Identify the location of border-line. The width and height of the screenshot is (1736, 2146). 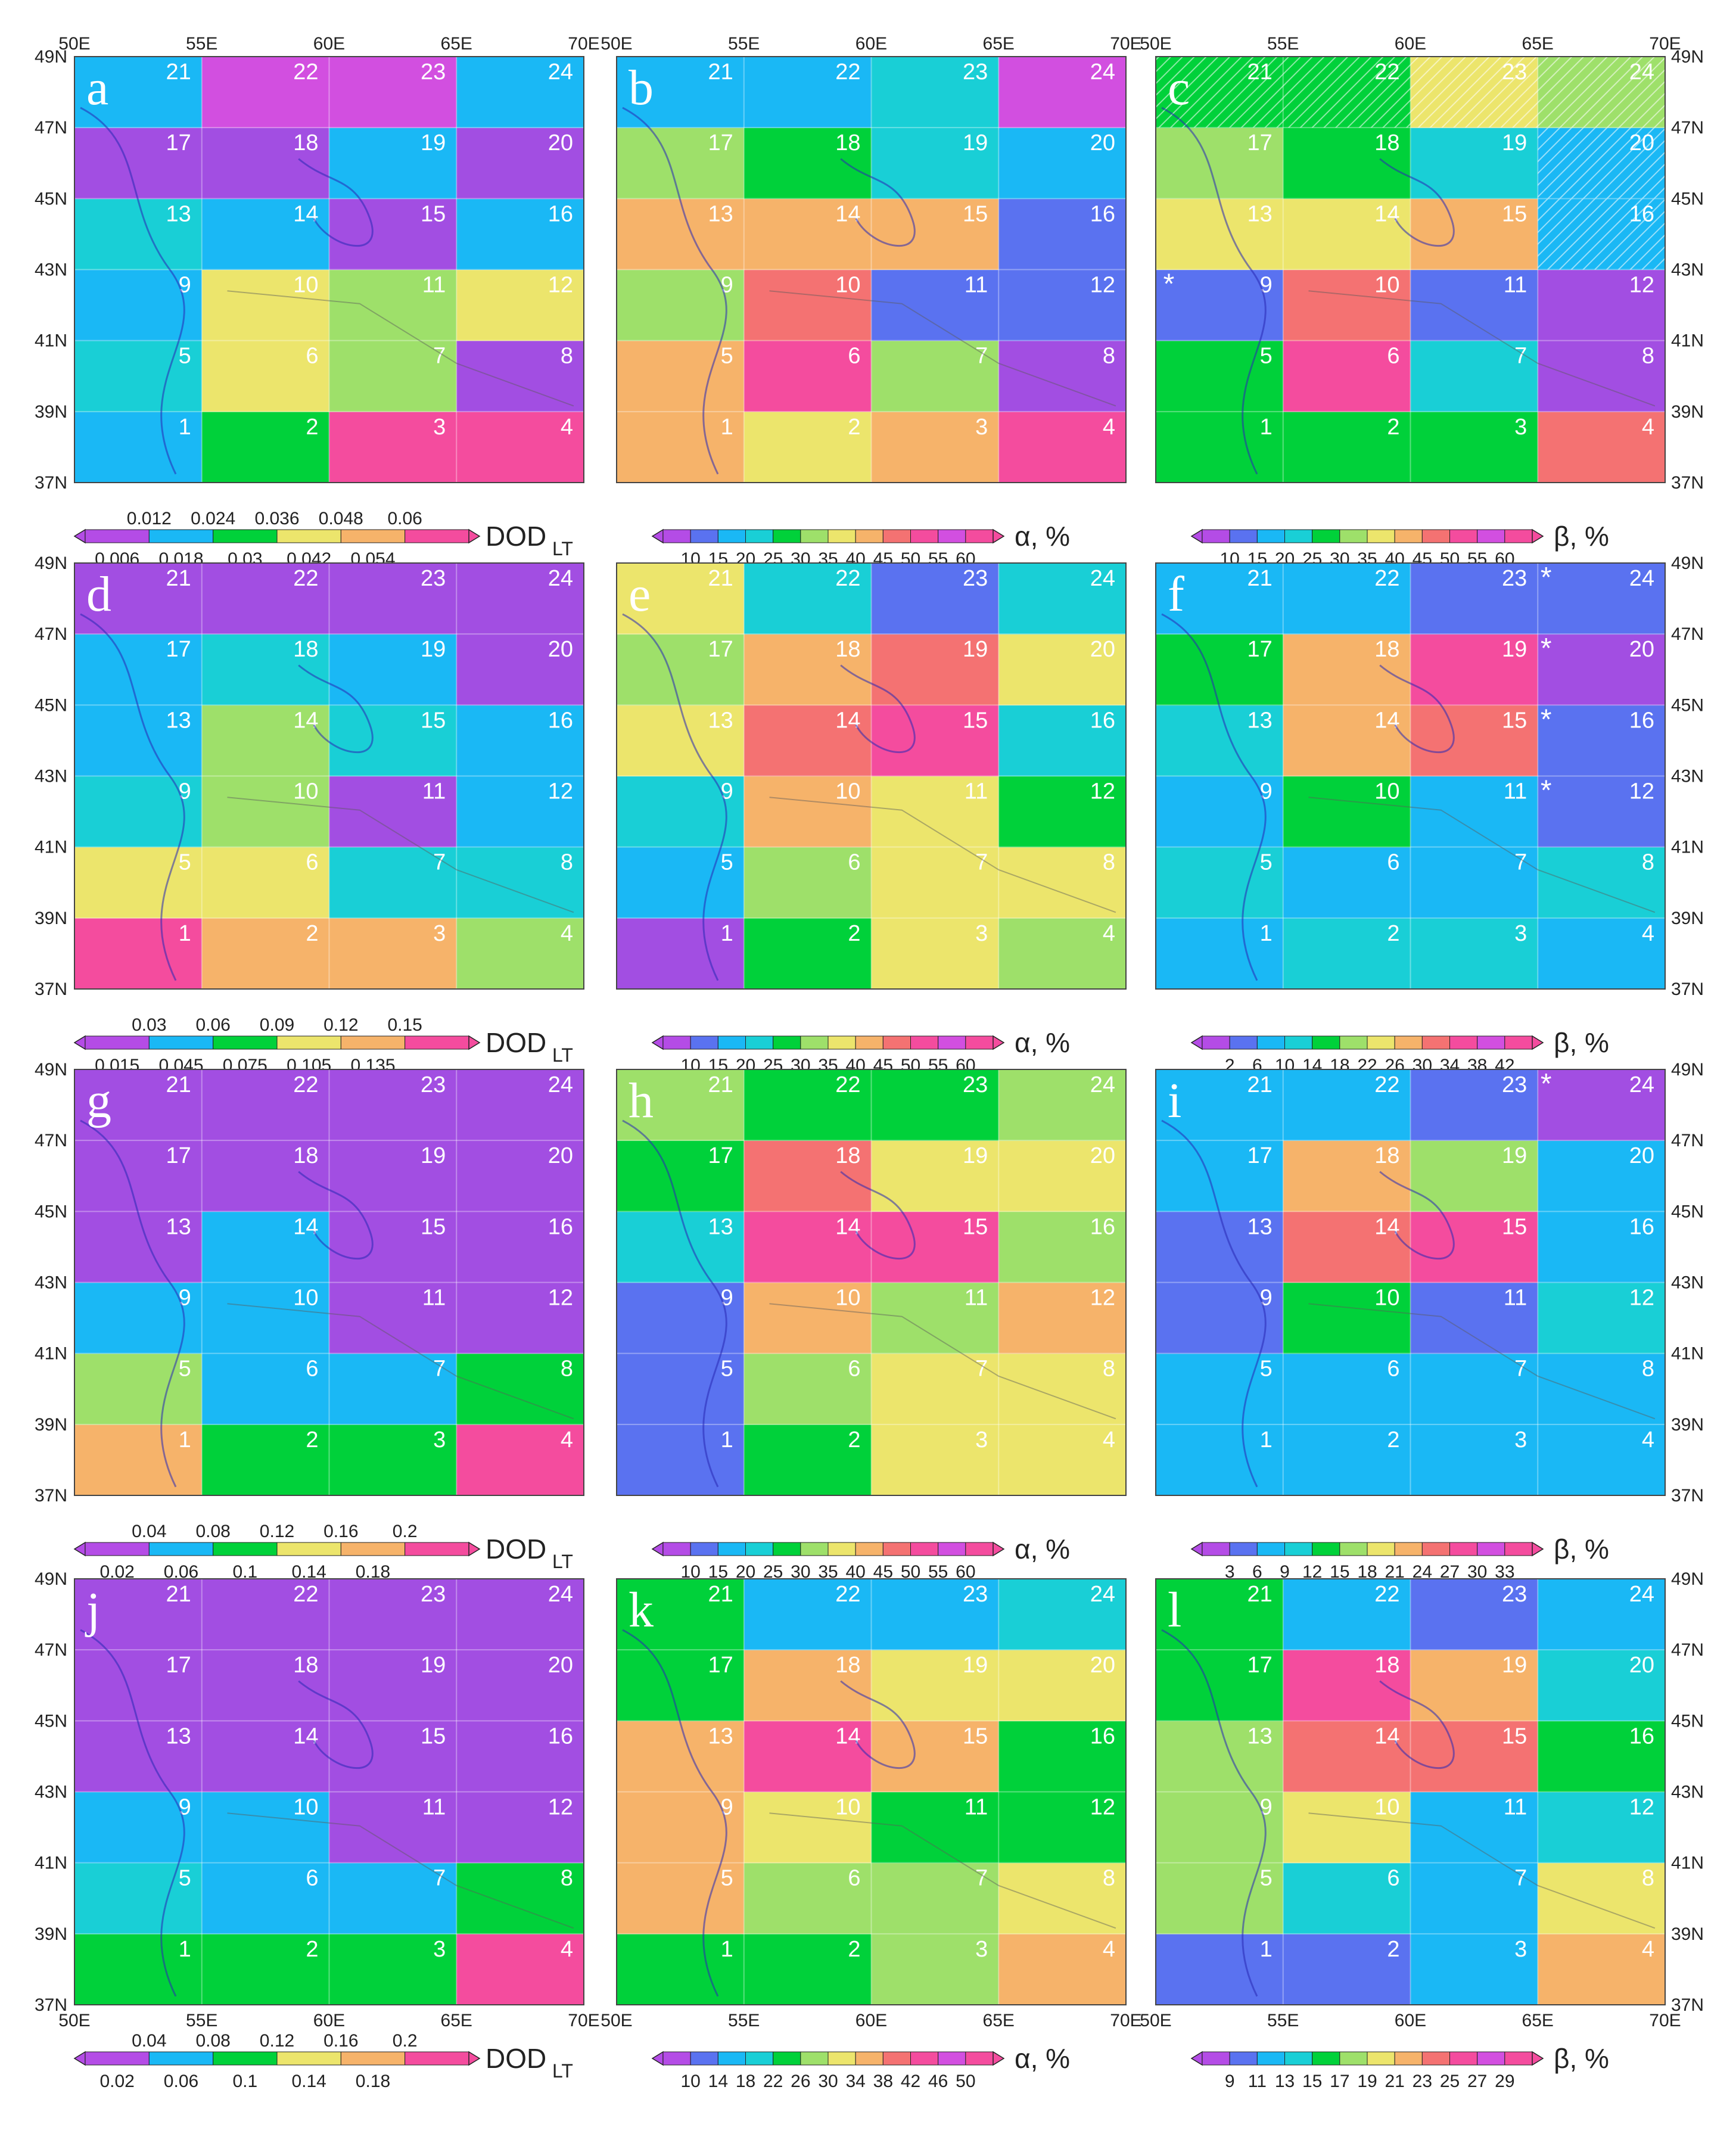
(400, 1871).